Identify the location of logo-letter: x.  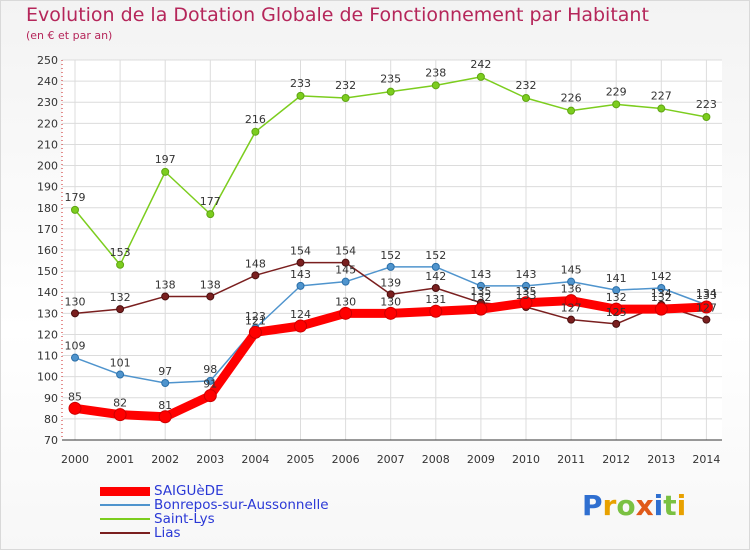
(644, 505).